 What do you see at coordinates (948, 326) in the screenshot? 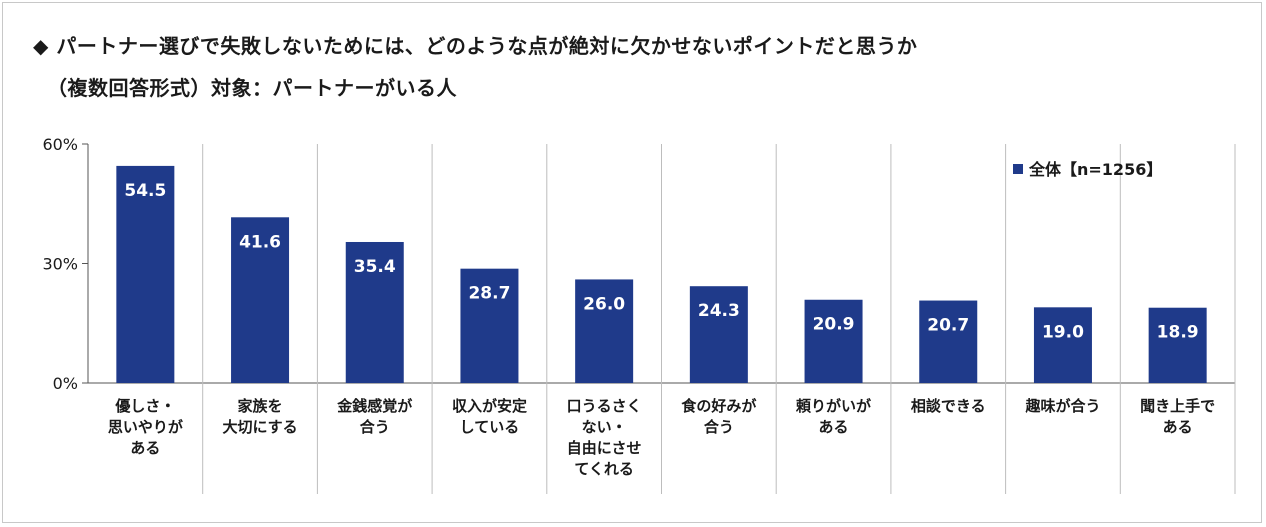
I see `bar-value-label: 20.7` at bounding box center [948, 326].